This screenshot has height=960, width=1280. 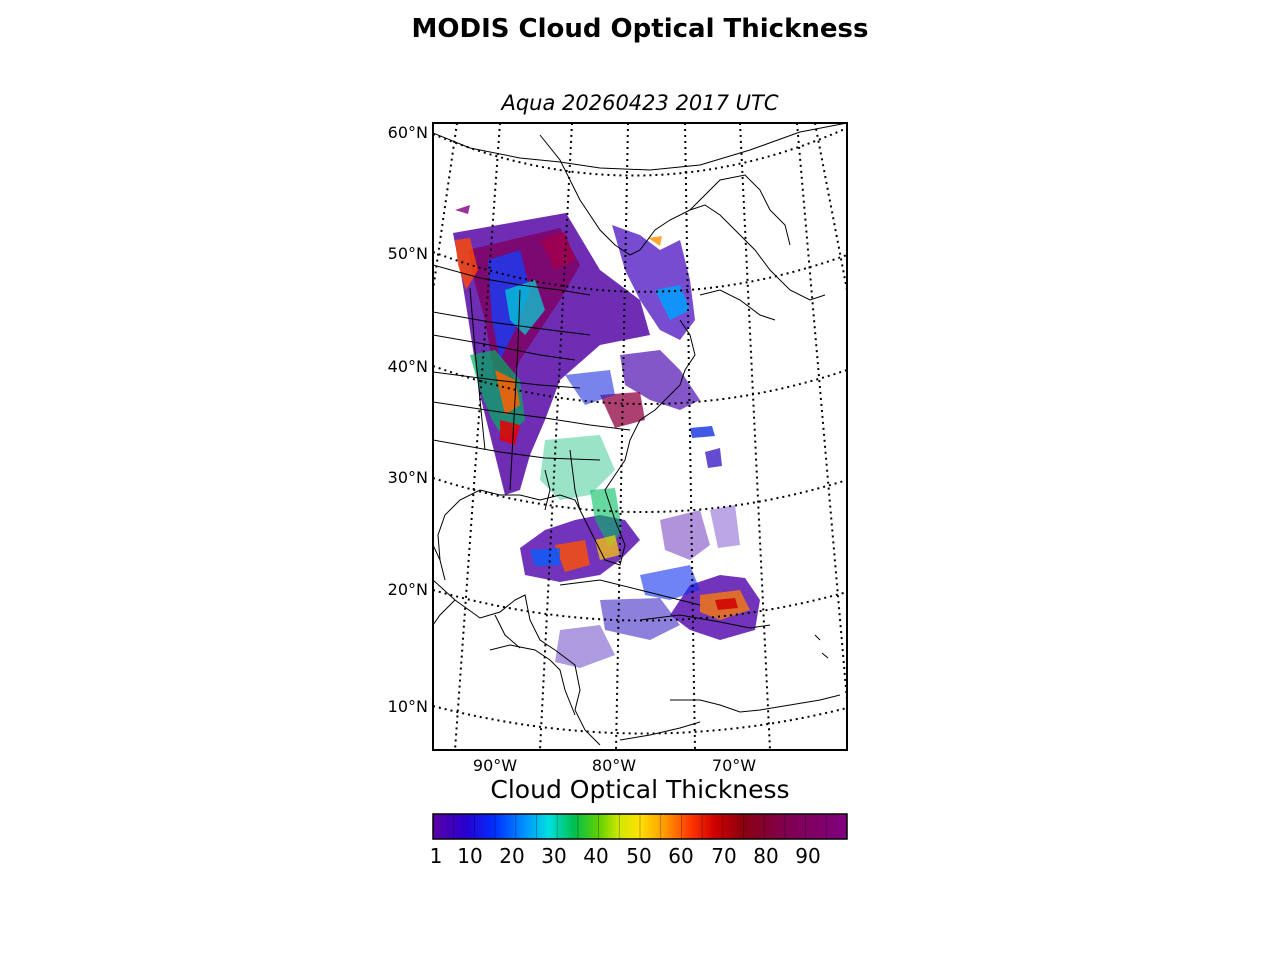 What do you see at coordinates (614, 765) in the screenshot?
I see `lon-label-80w: 80°W` at bounding box center [614, 765].